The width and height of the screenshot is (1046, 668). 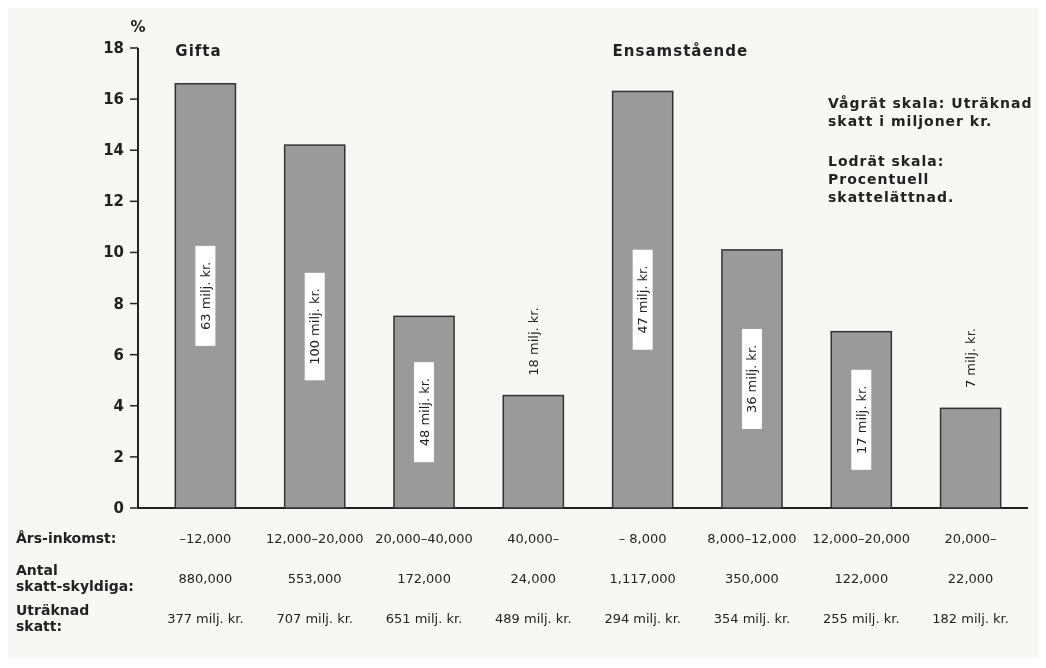 I want to click on y-tick-label: 12, so click(x=113, y=201).